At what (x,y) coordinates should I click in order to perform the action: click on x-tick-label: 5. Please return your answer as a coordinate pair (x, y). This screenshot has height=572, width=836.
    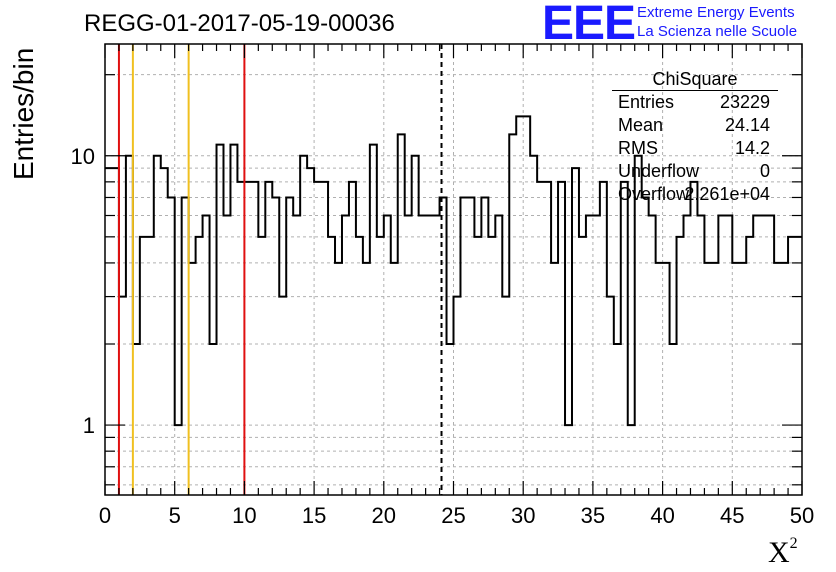
    Looking at the image, I should click on (175, 515).